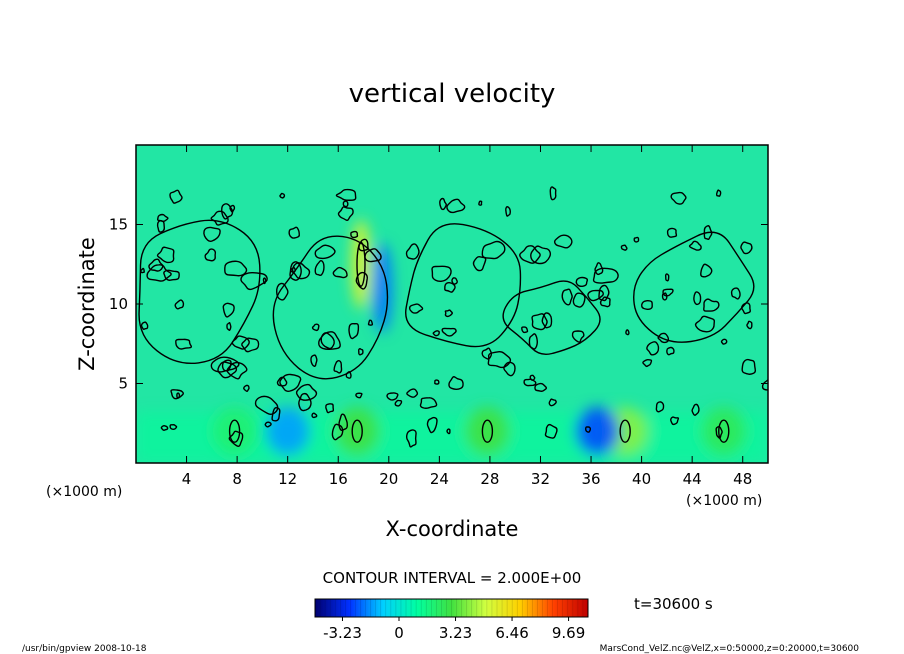  What do you see at coordinates (590, 479) in the screenshot?
I see `x-tick-label: 36` at bounding box center [590, 479].